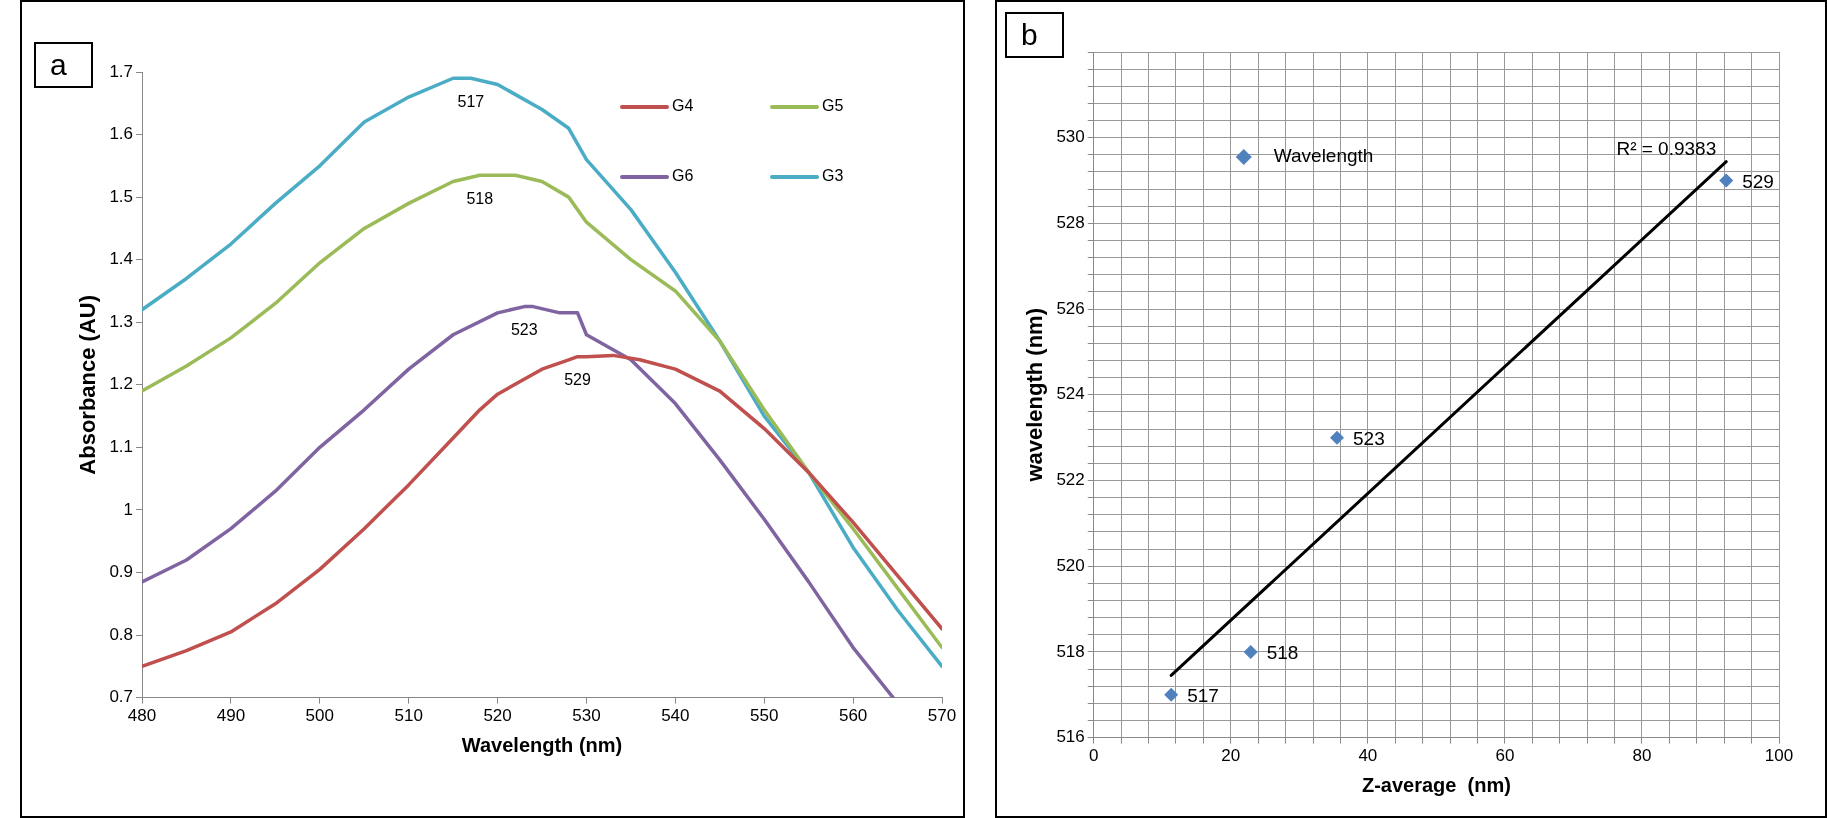 This screenshot has width=1827, height=818. I want to click on legend-label: Wavelength, so click(1323, 156).